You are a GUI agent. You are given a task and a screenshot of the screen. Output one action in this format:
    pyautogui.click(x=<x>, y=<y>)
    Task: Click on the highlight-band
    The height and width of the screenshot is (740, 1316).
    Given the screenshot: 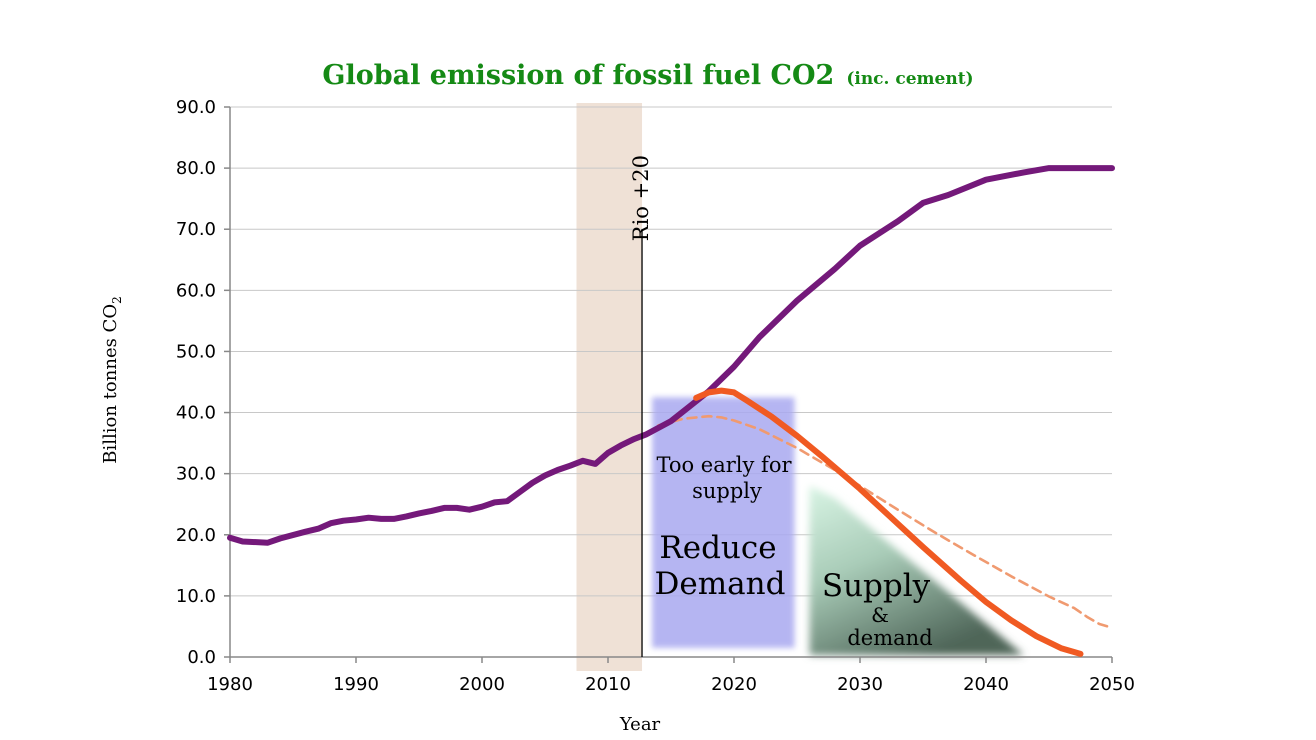 What is the action you would take?
    pyautogui.click(x=609, y=387)
    